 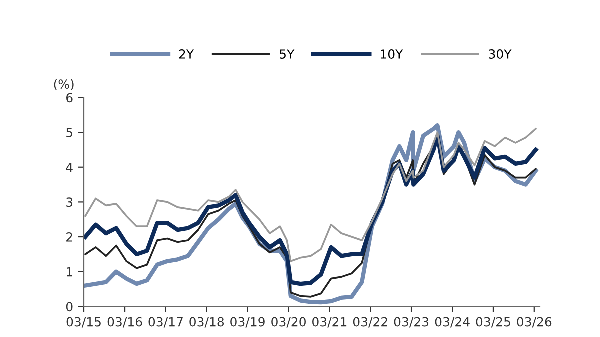 I want to click on x-tick-label: 03/15, so click(x=83, y=322).